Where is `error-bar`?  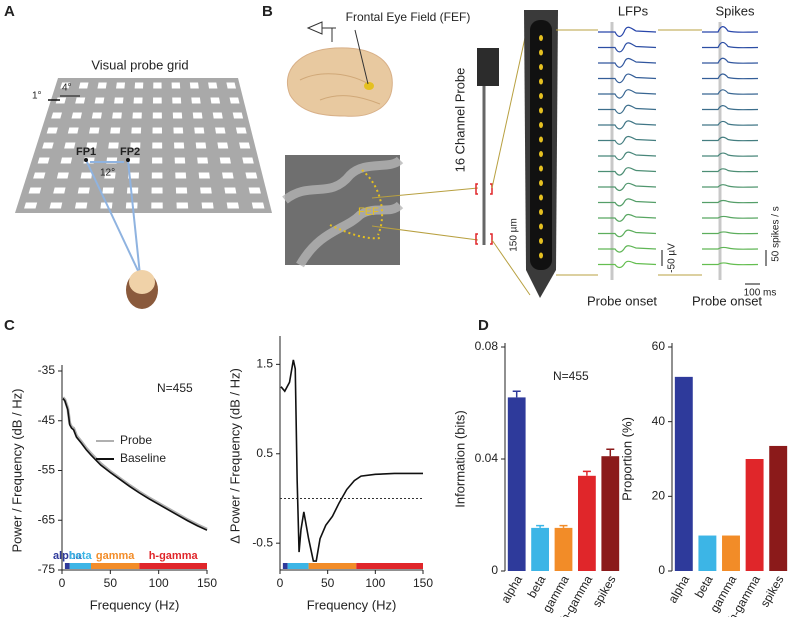 error-bar is located at coordinates (563, 526).